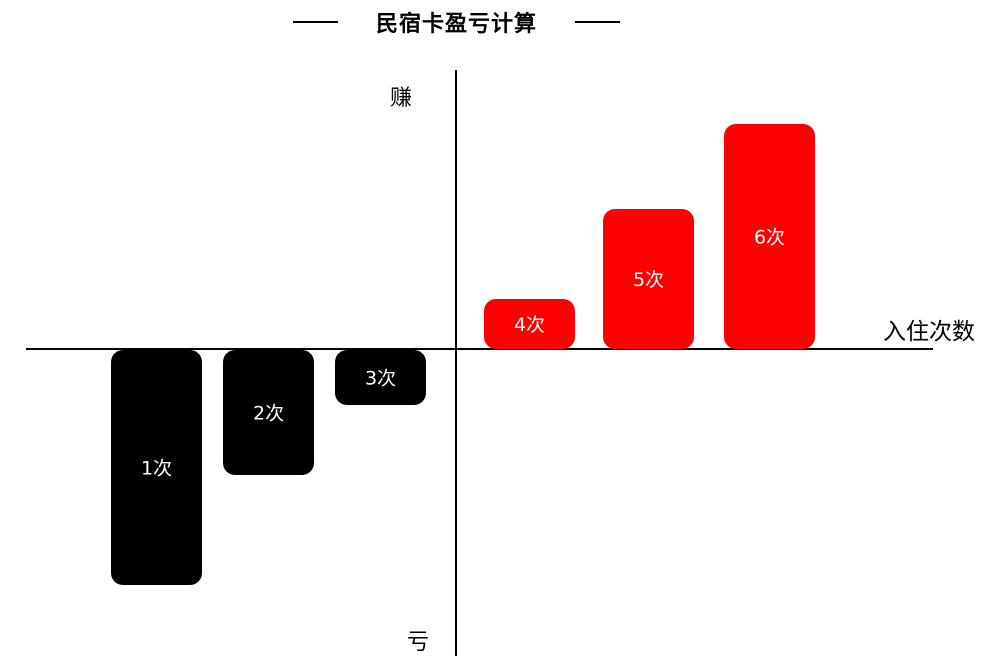 The image size is (997, 668). I want to click on x-axis-label: 入住次数, so click(929, 332).